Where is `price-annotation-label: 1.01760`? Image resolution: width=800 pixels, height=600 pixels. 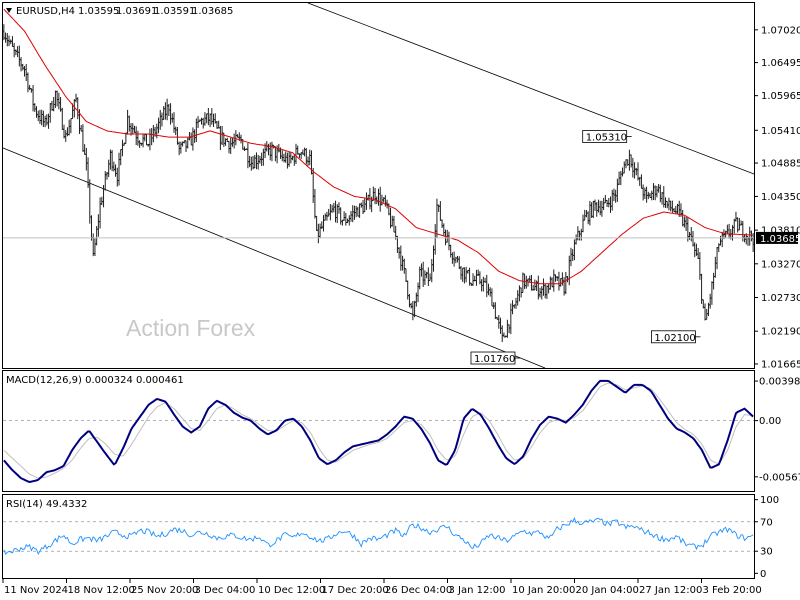
price-annotation-label: 1.01760 is located at coordinates (494, 359).